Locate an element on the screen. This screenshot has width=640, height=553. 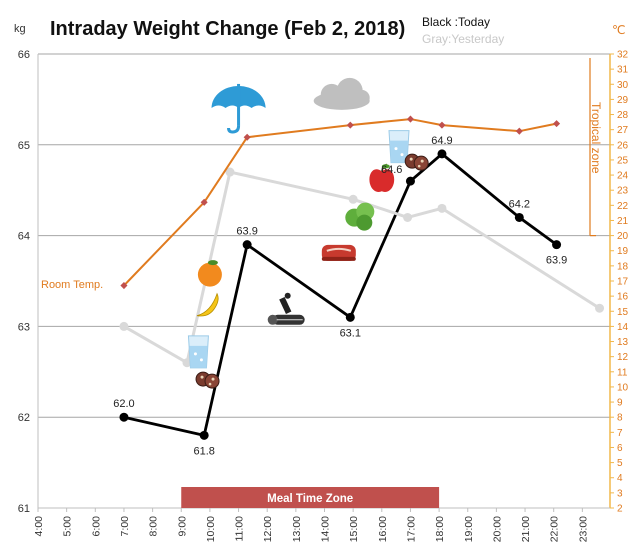
y2-tick-label: 32 is located at coordinates (623, 55).